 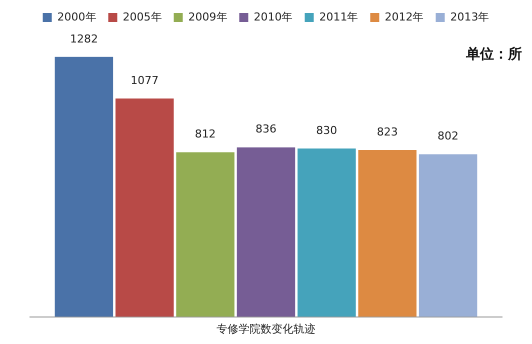 What do you see at coordinates (208, 17) in the screenshot?
I see `legend-label: 2009年` at bounding box center [208, 17].